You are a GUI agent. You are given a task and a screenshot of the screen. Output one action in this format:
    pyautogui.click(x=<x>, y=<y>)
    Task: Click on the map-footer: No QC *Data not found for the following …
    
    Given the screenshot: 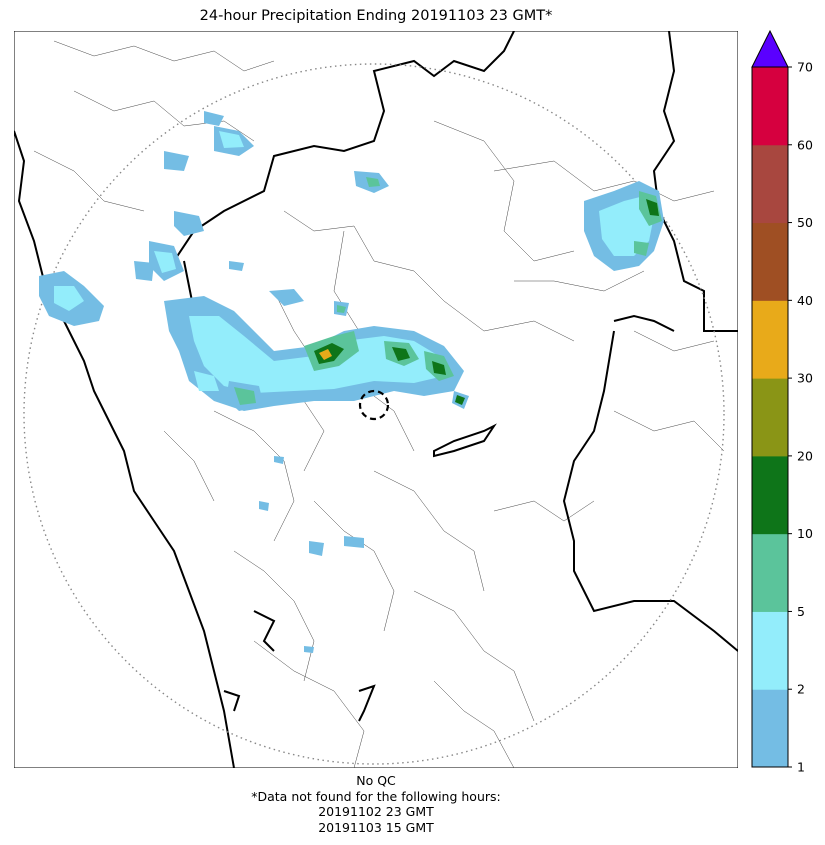 What is the action you would take?
    pyautogui.click(x=376, y=804)
    